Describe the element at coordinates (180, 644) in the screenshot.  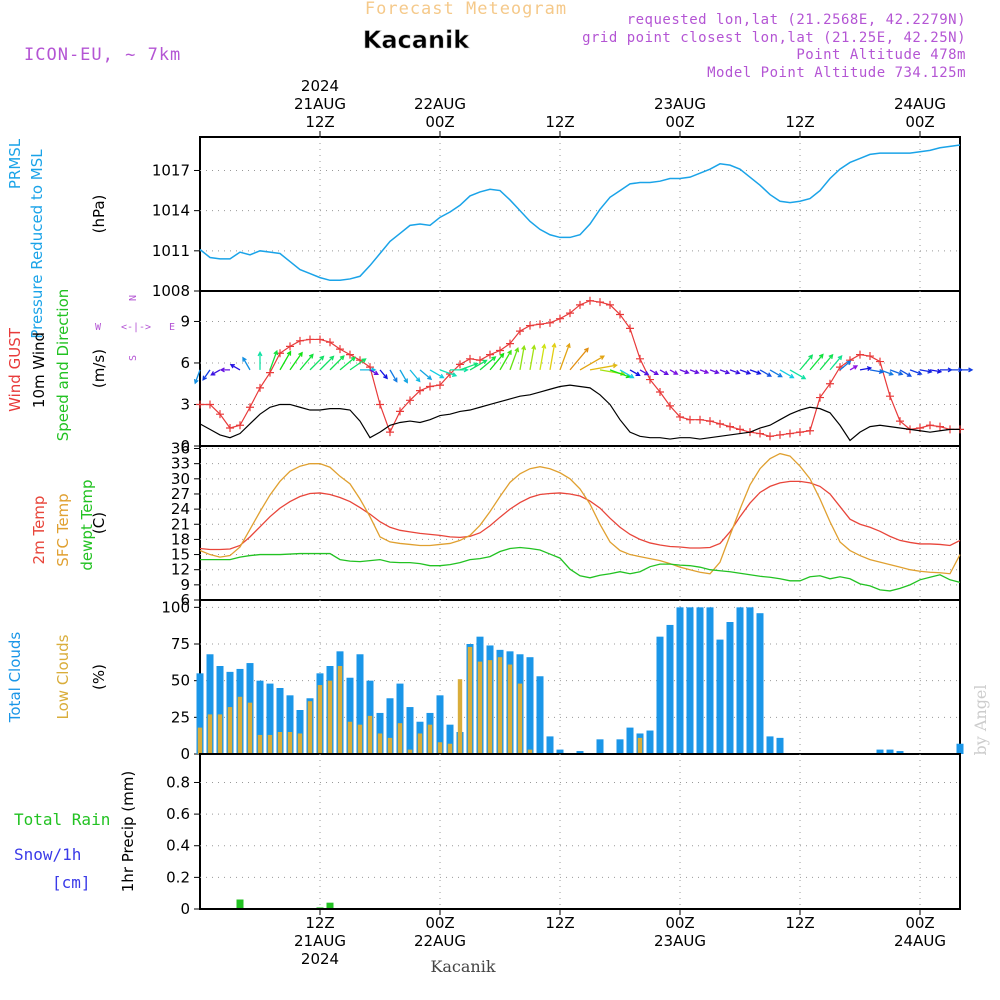
I see `y-tick-label: 75` at that location.